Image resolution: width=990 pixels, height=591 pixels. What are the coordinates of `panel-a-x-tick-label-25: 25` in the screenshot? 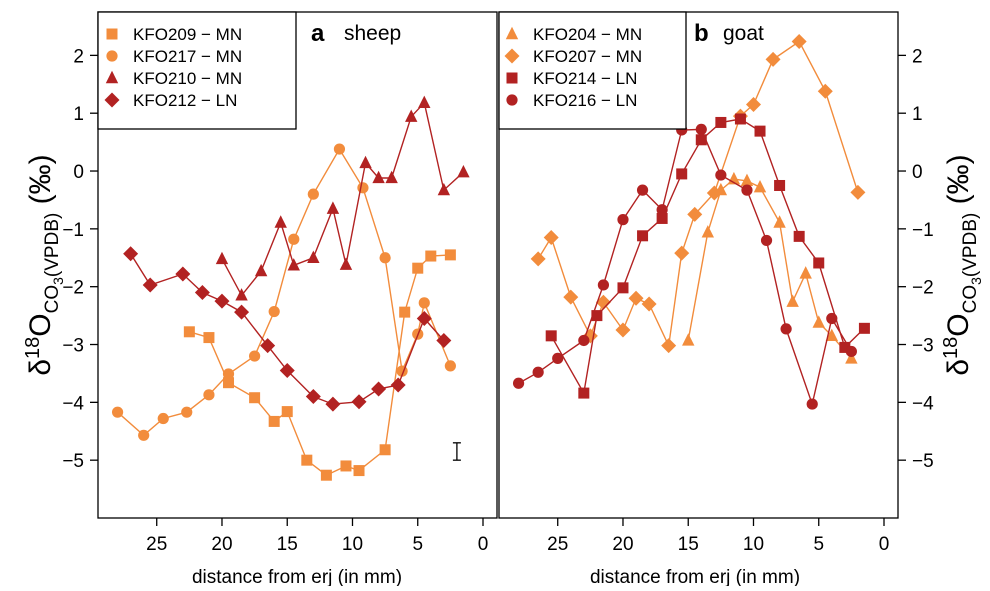 It's located at (156, 544).